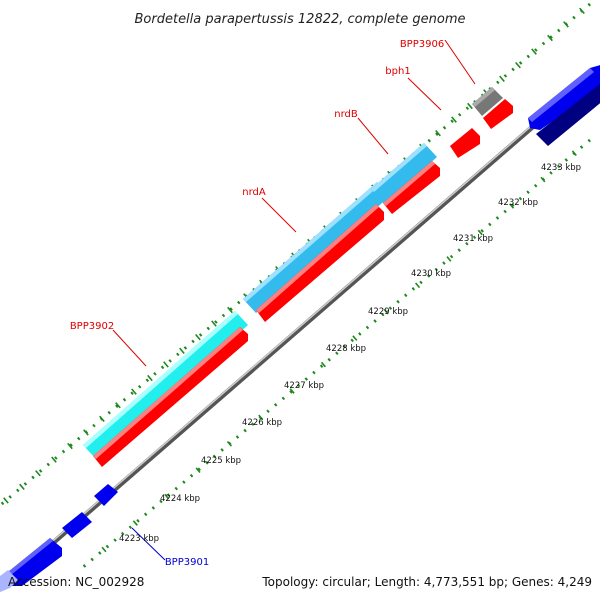 The height and width of the screenshot is (600, 600). I want to click on tick-label: 4227 kbp, so click(304, 386).